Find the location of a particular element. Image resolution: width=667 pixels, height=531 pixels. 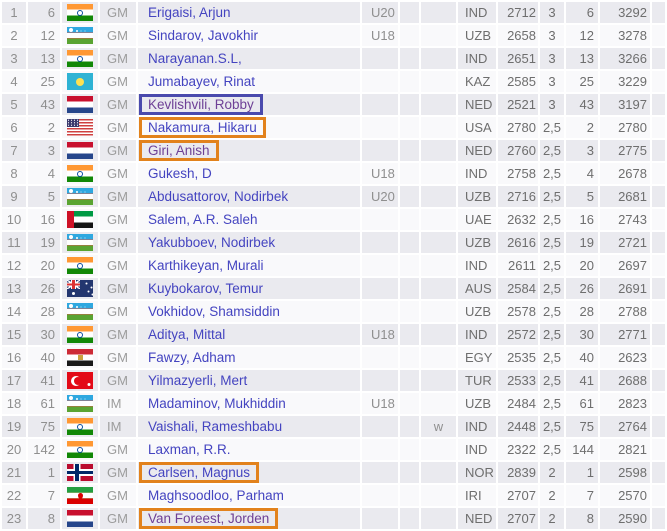

player-name-link: Narayanan.S.L, is located at coordinates (195, 58).